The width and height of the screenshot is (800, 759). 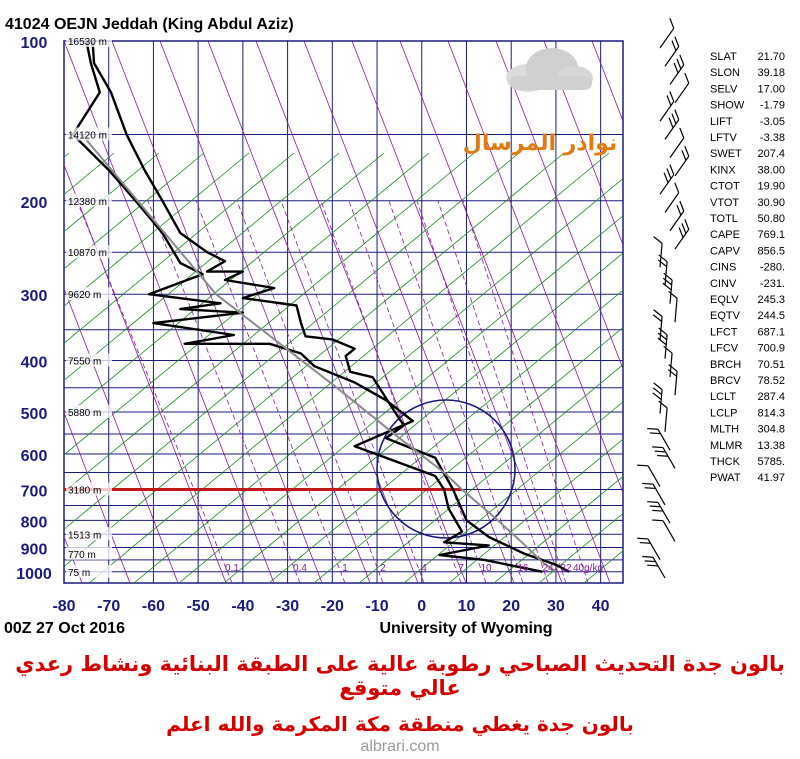 What do you see at coordinates (84, 491) in the screenshot?
I see `height-label: 3180 m` at bounding box center [84, 491].